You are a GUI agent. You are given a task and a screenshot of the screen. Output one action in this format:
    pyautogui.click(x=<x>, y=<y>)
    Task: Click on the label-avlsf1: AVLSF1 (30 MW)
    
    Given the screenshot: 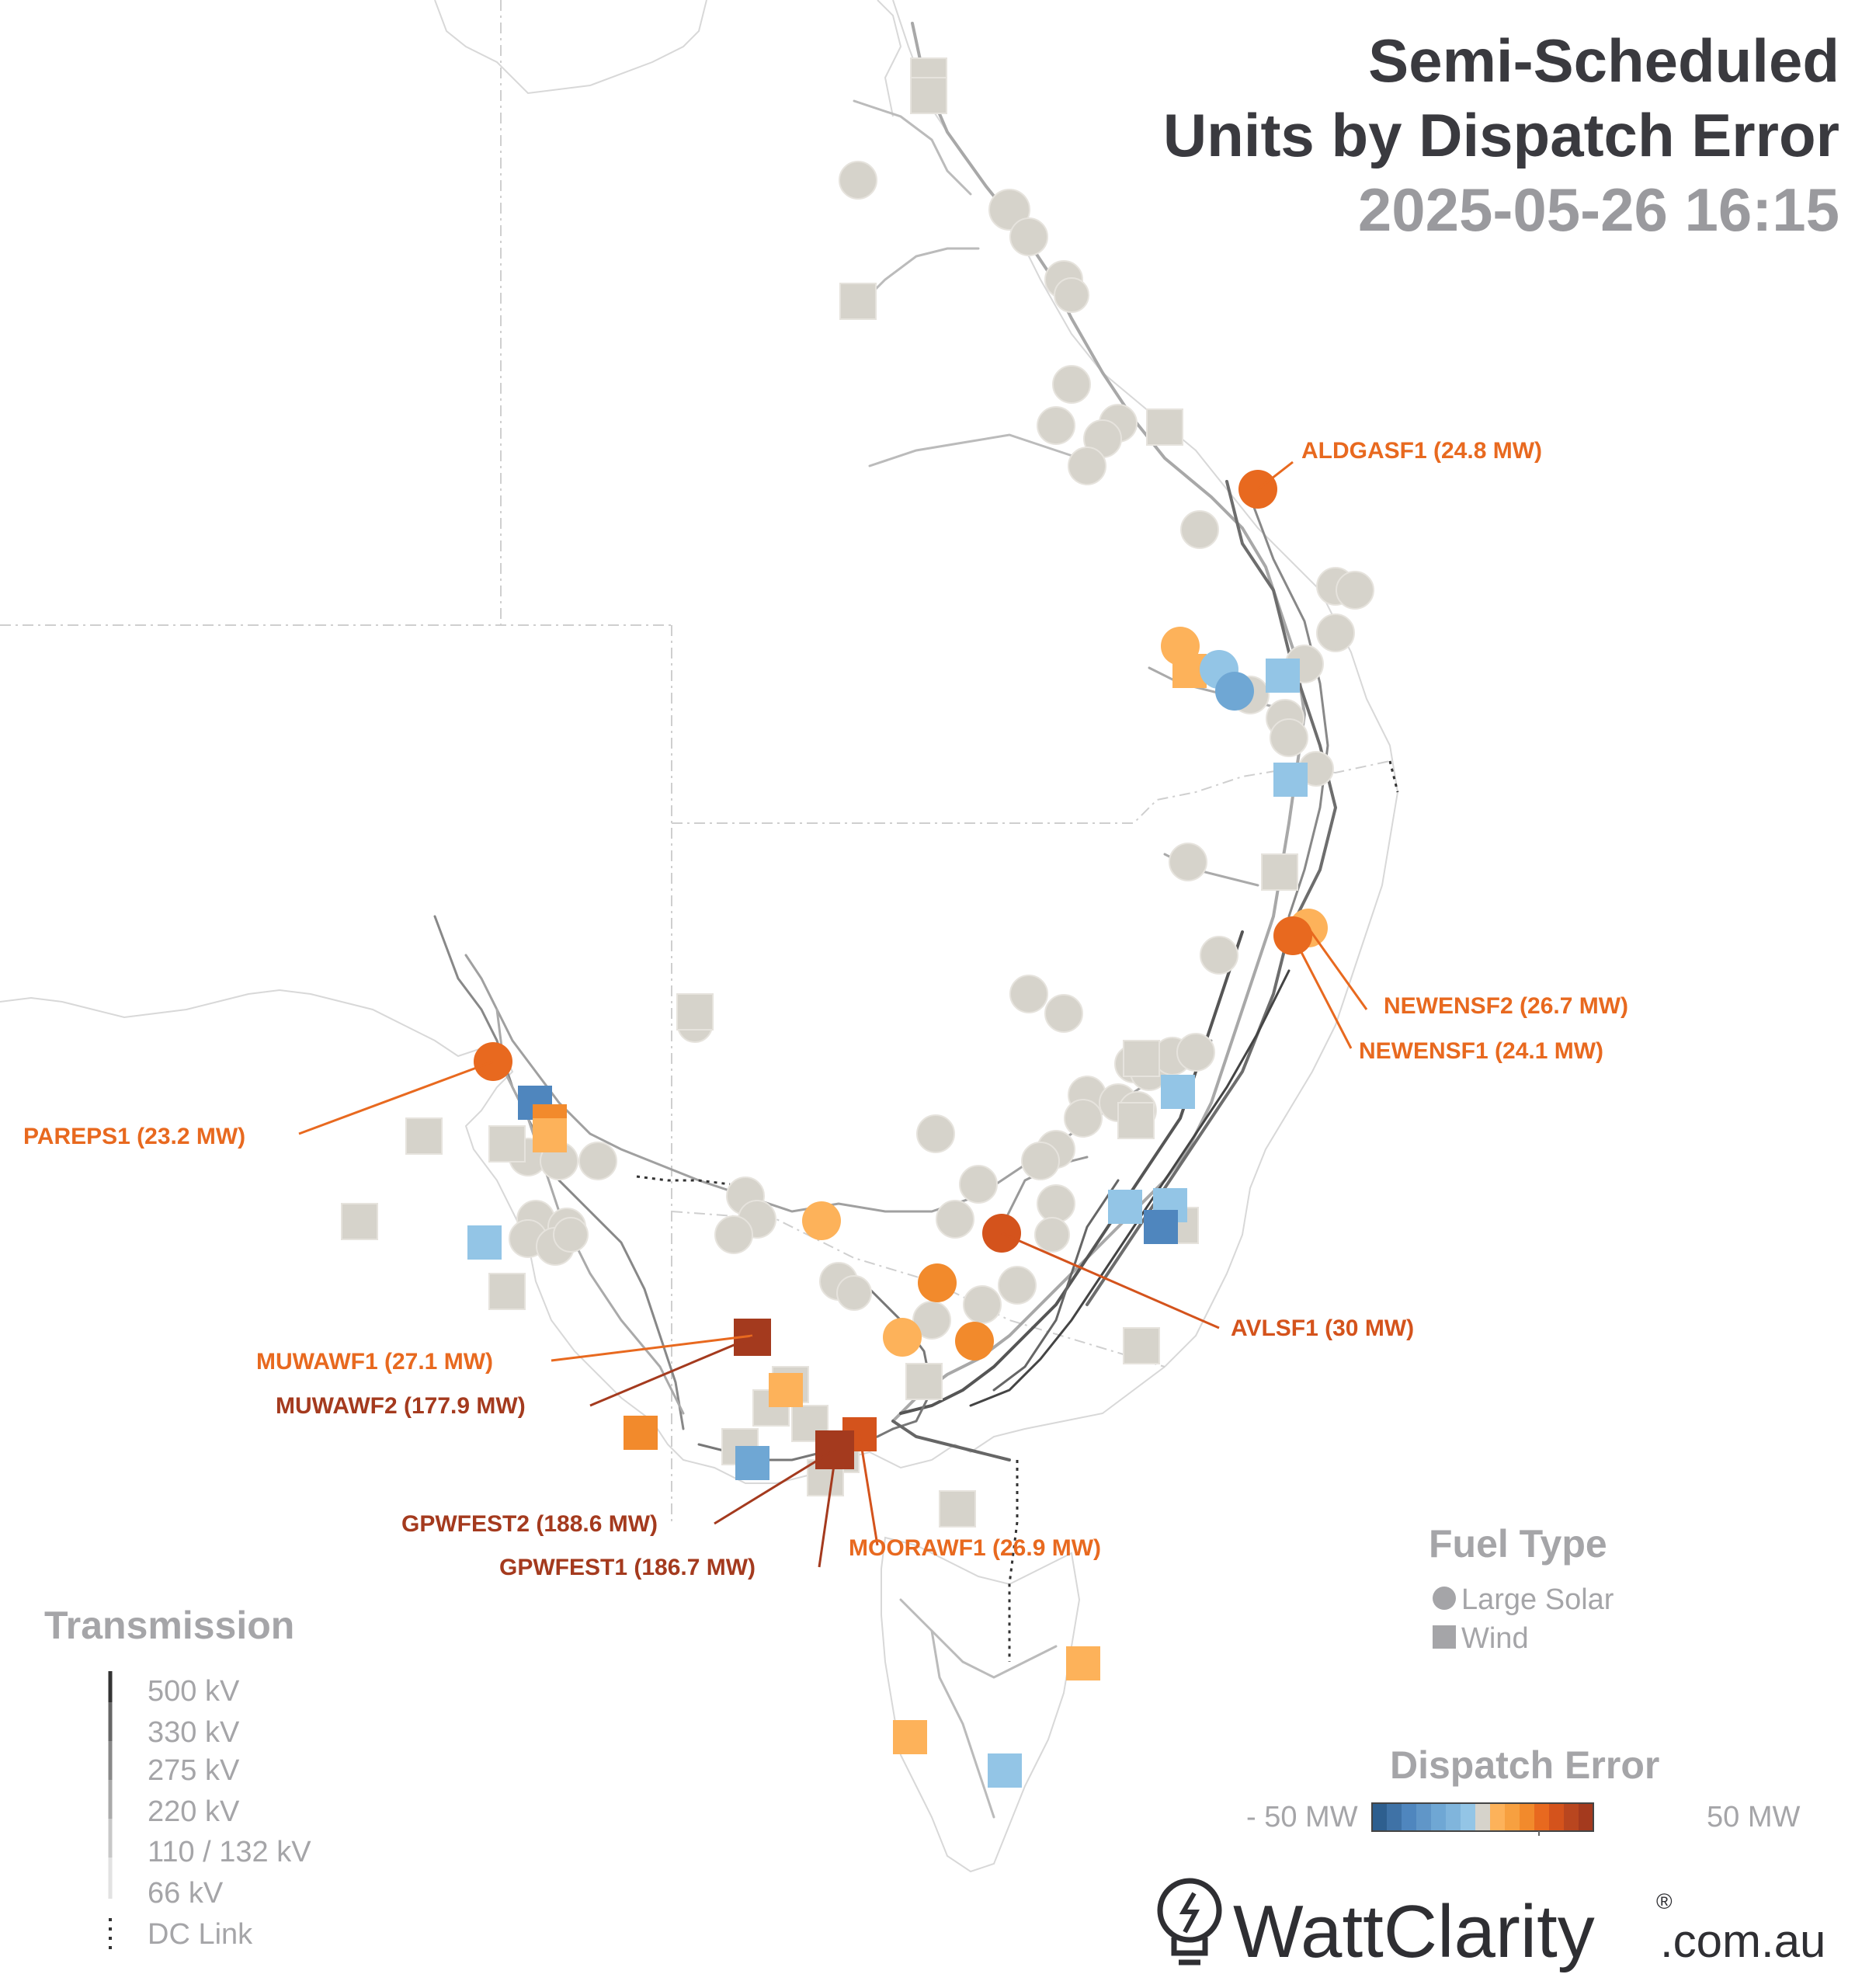 What is the action you would take?
    pyautogui.click(x=1322, y=1328)
    